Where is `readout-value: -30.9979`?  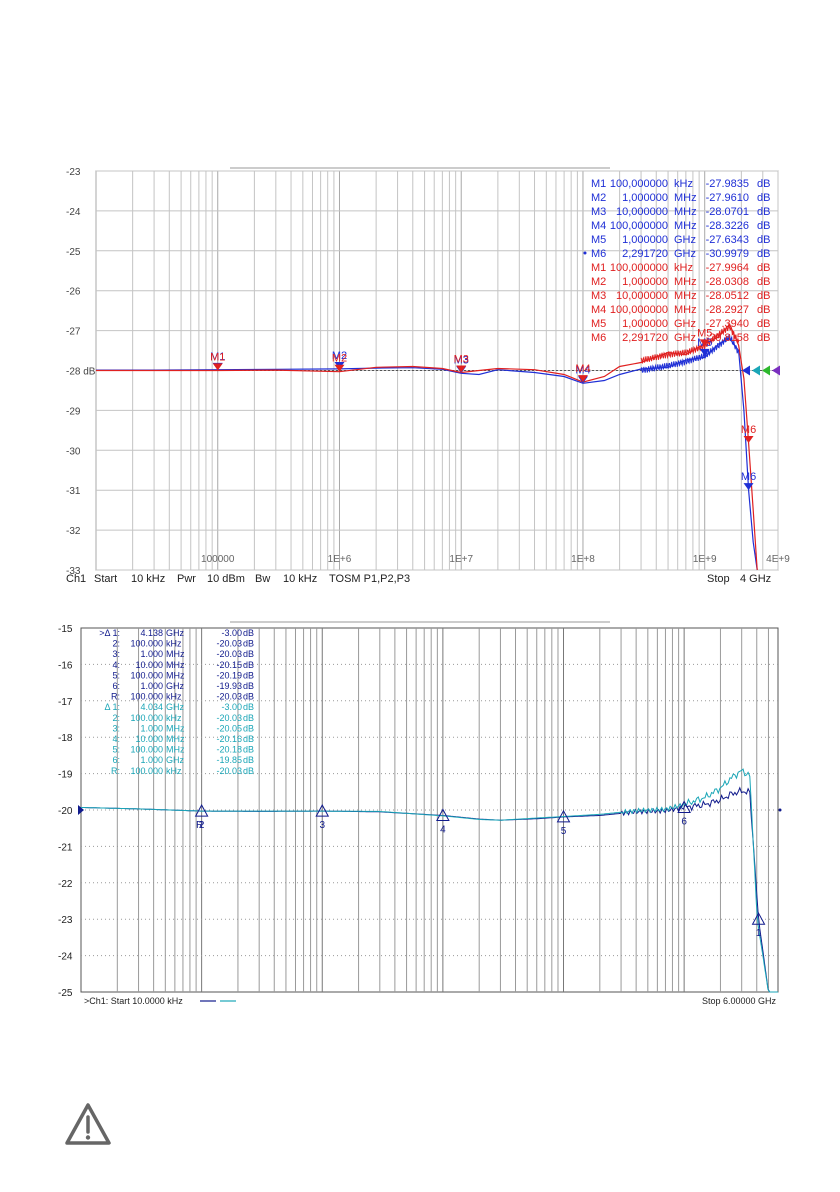
readout-value: -30.9979 is located at coordinates (727, 254).